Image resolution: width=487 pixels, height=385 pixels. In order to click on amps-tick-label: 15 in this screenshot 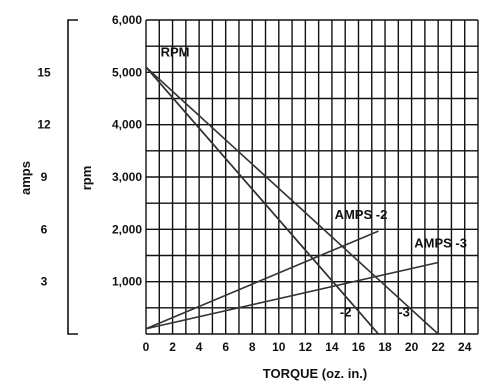, I will do `click(44, 72)`.